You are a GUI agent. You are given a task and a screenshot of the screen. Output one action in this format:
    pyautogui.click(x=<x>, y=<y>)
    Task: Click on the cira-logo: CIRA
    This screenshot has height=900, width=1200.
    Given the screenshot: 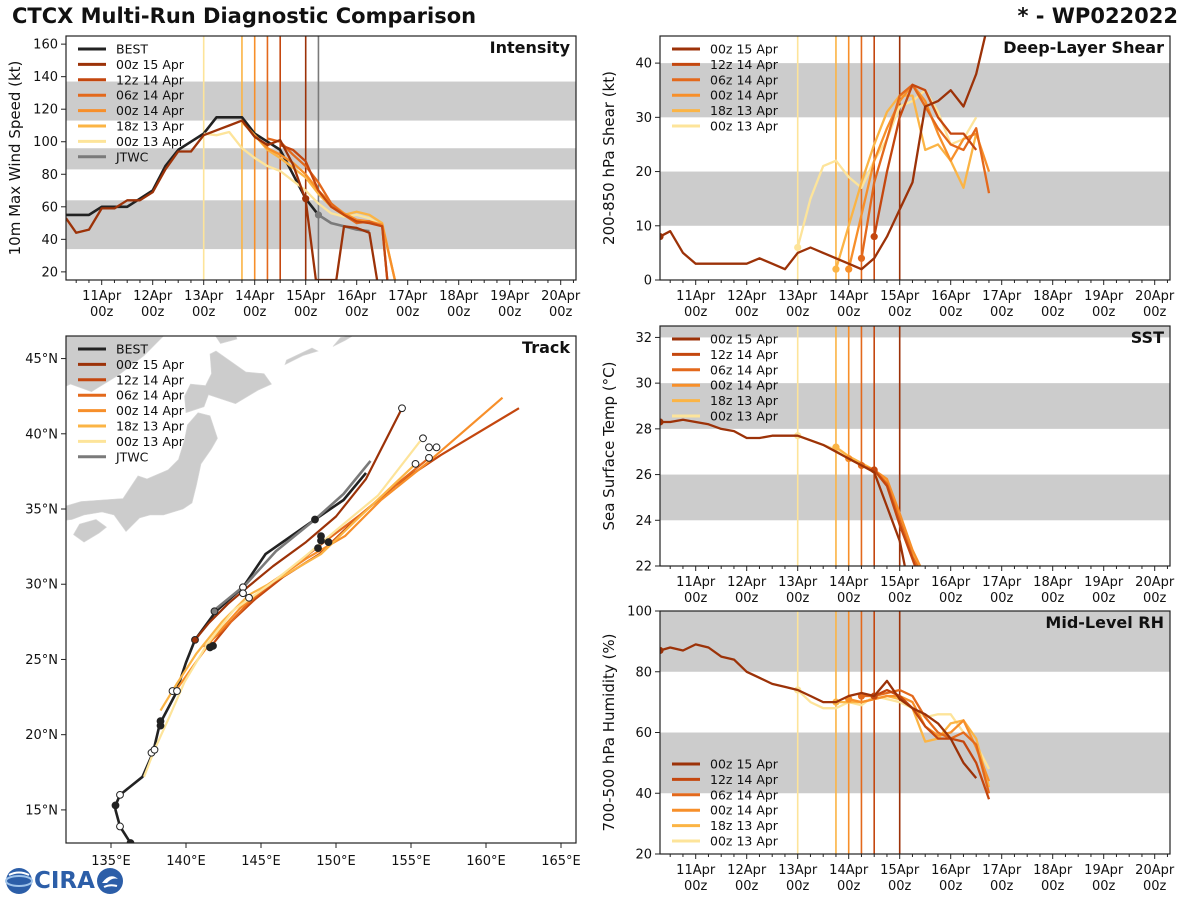 What is the action you would take?
    pyautogui.click(x=64, y=881)
    